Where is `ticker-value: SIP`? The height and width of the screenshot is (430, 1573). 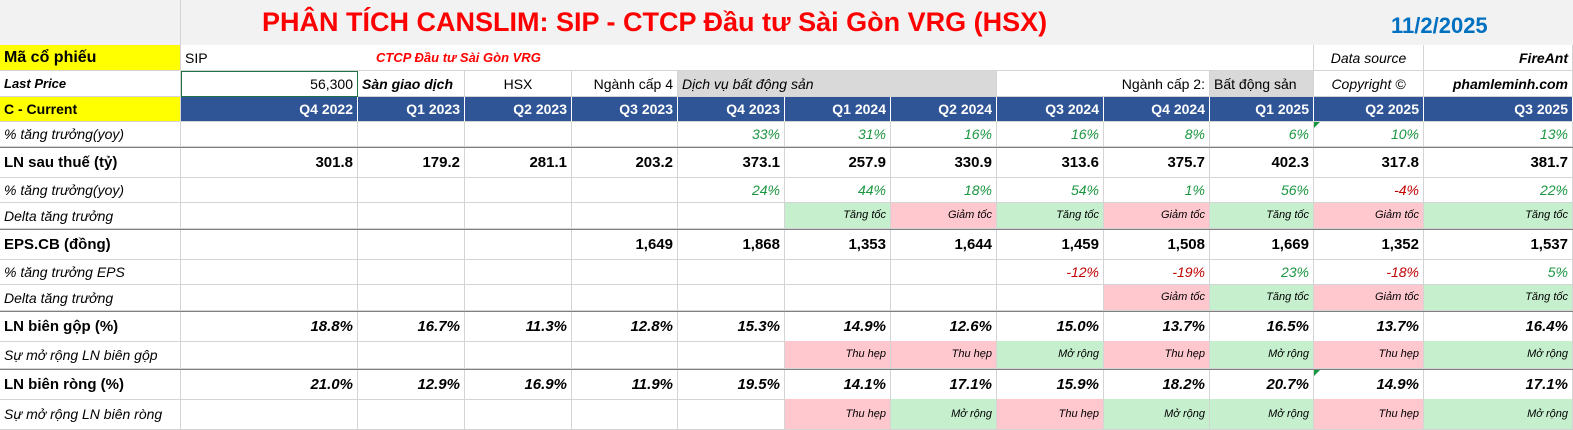
ticker-value: SIP is located at coordinates (270, 58).